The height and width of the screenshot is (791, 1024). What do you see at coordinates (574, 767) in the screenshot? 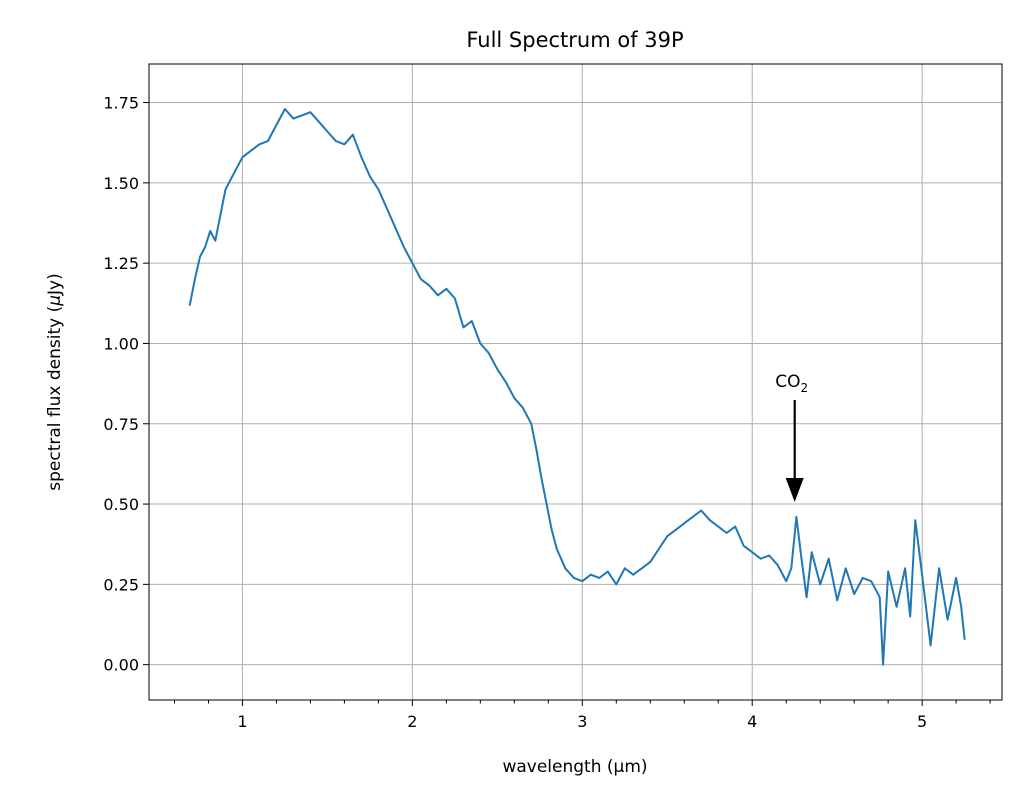
I see `x-axis-label: wavelength (µm)` at bounding box center [574, 767].